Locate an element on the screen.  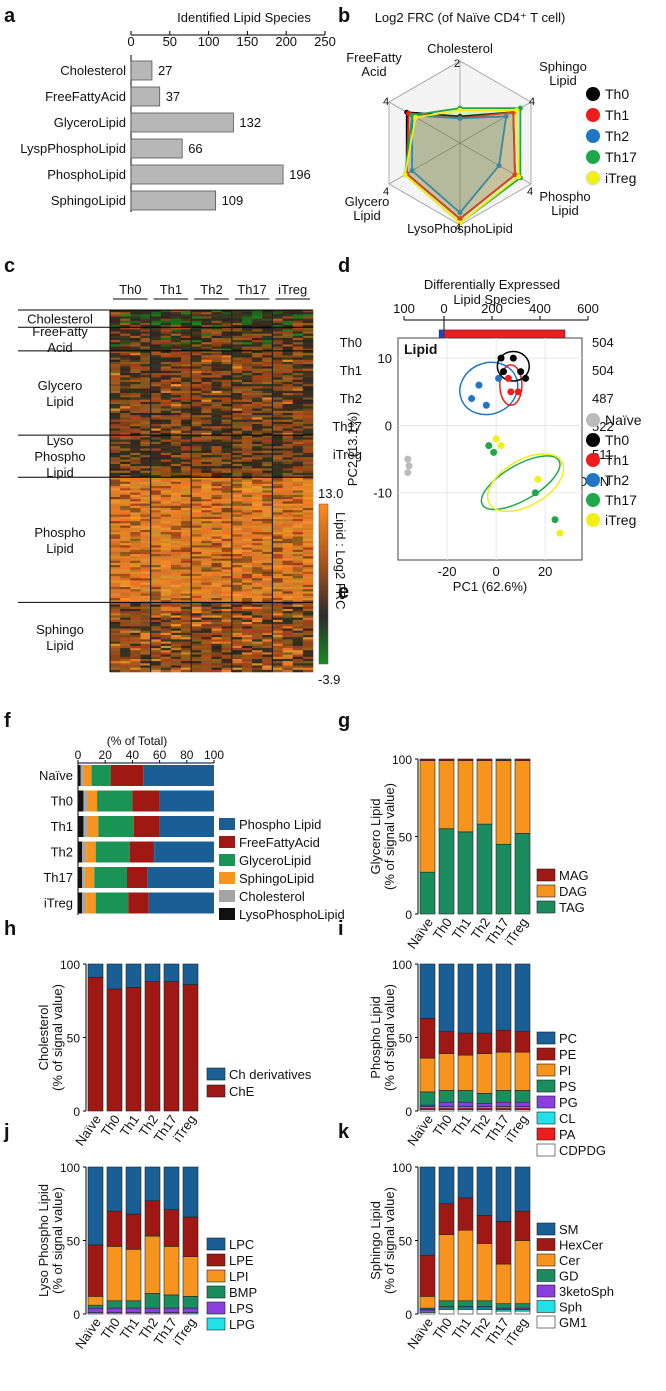
c-colorbar is located at coordinates (323, 584).